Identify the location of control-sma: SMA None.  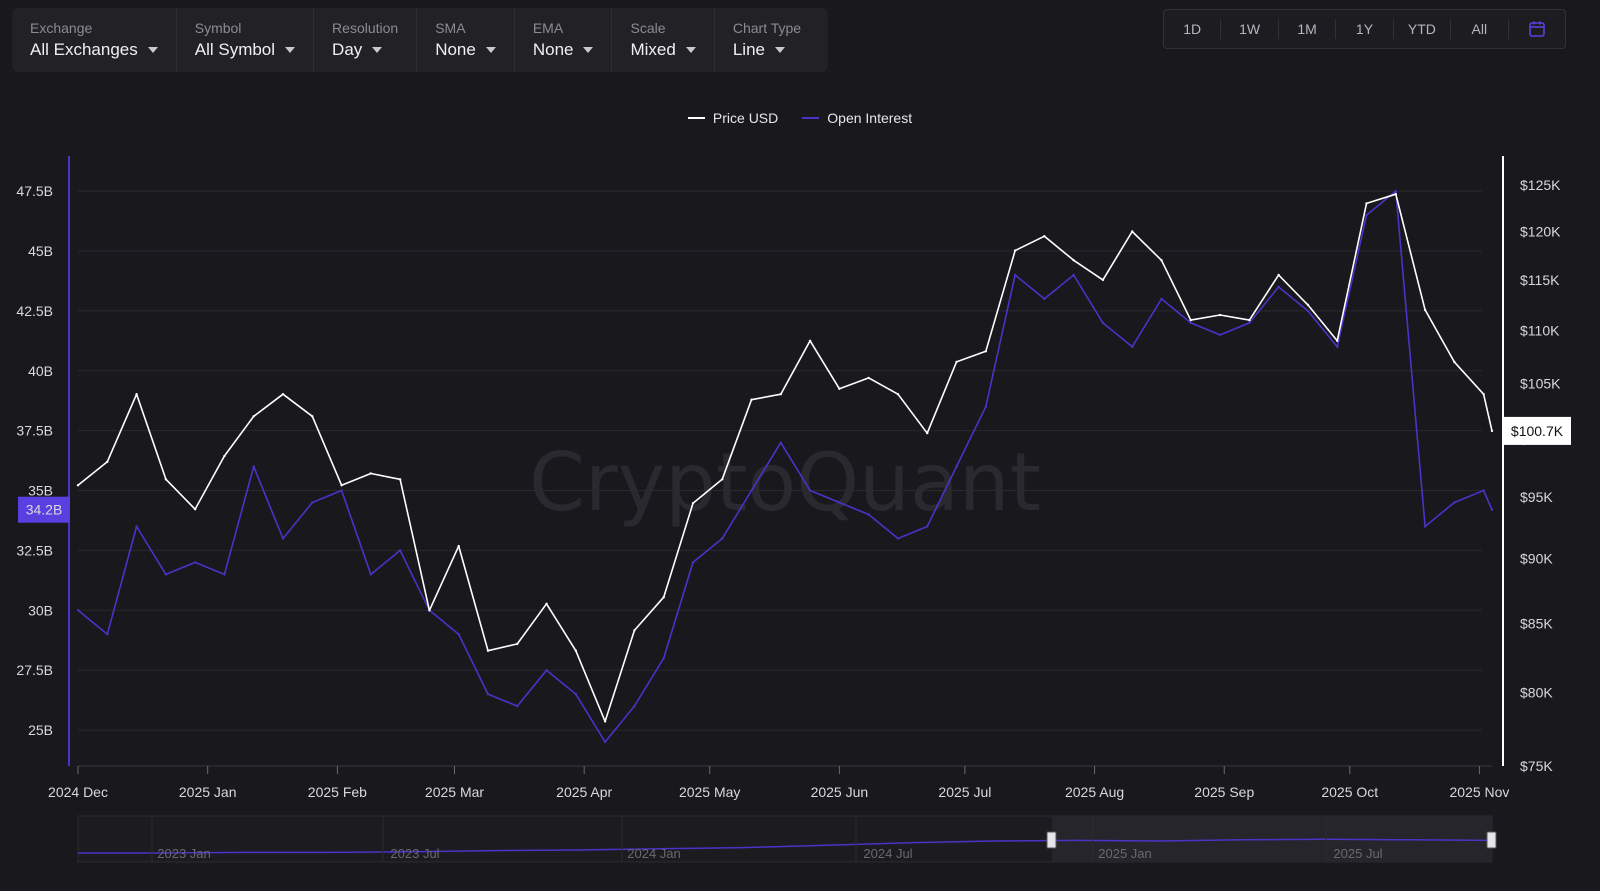
(466, 40).